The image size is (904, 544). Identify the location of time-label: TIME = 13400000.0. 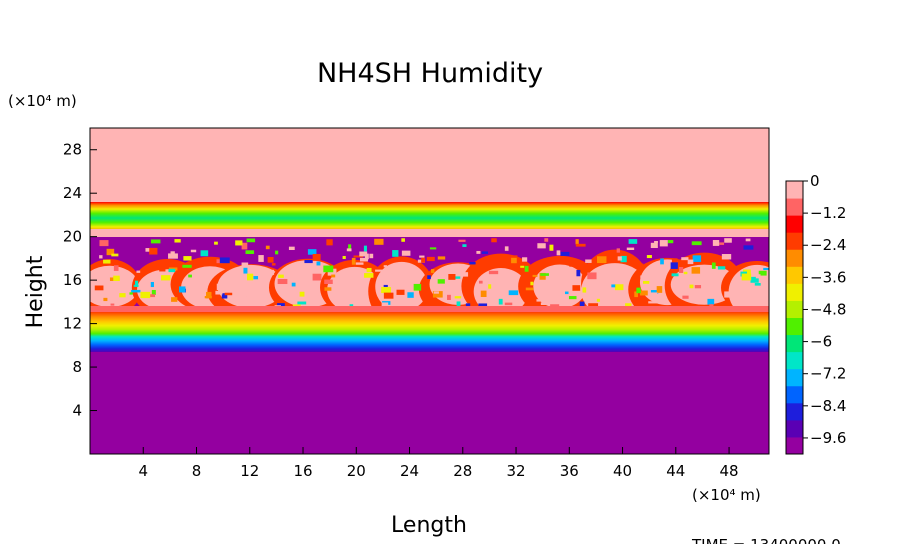
(766, 540).